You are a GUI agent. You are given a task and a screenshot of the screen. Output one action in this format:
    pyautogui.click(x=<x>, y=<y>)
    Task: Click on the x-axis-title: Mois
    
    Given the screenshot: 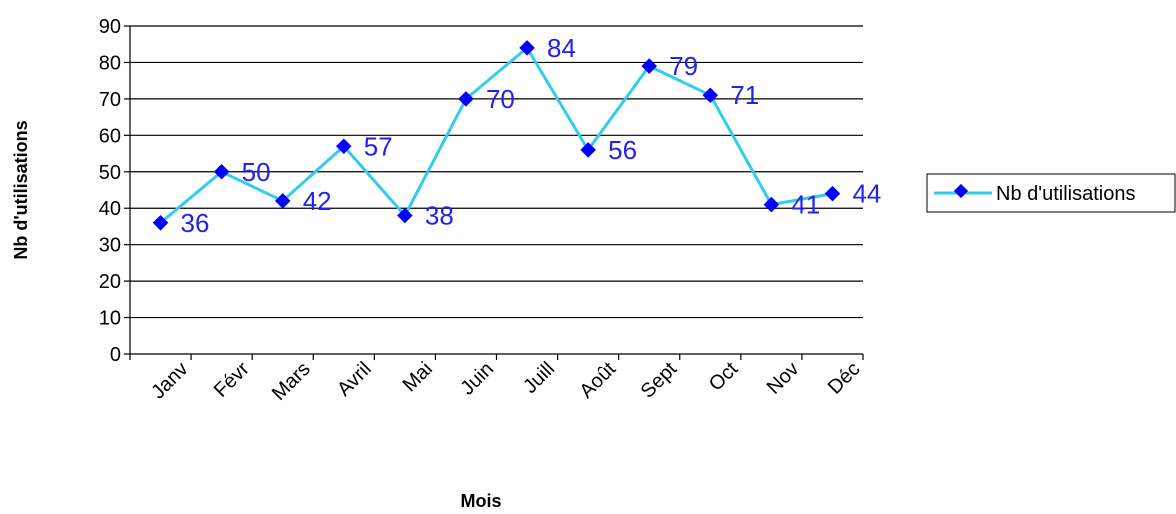 What is the action you would take?
    pyautogui.click(x=480, y=500)
    